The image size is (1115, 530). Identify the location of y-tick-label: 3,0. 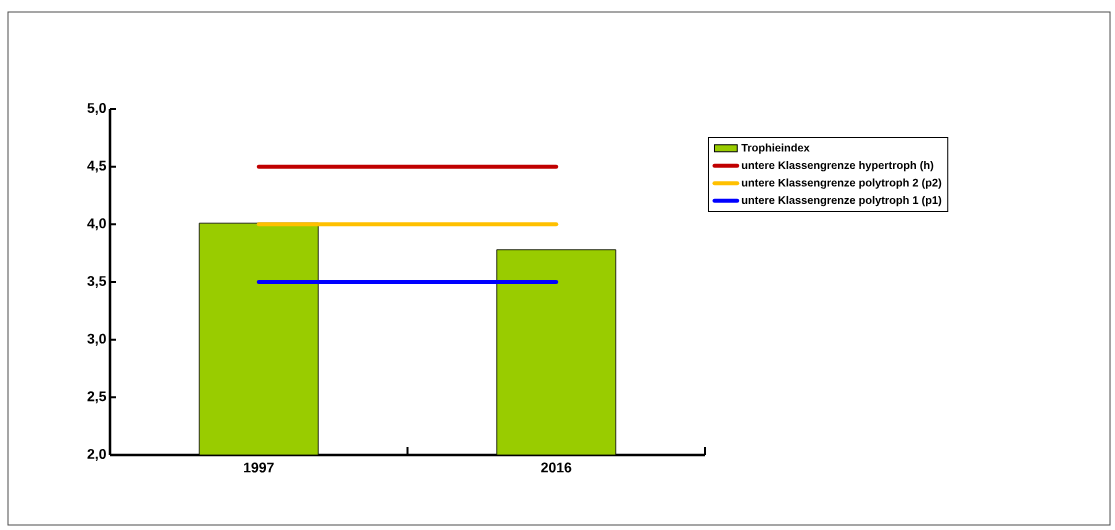
(96, 339).